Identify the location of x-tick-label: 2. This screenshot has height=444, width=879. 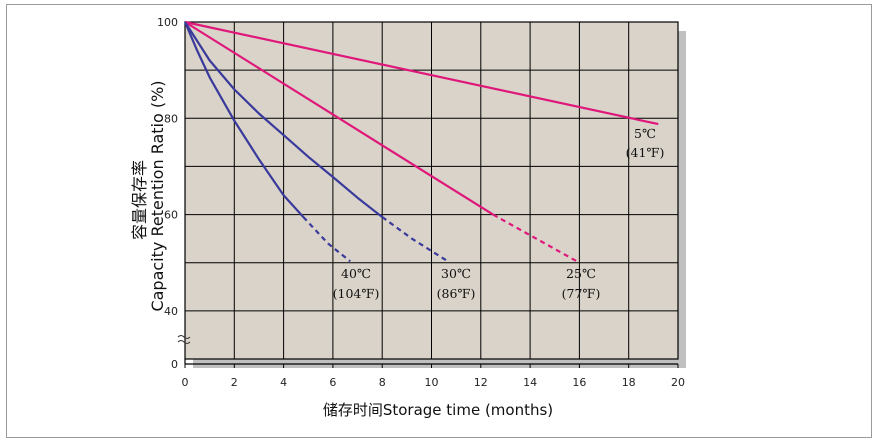
(234, 382).